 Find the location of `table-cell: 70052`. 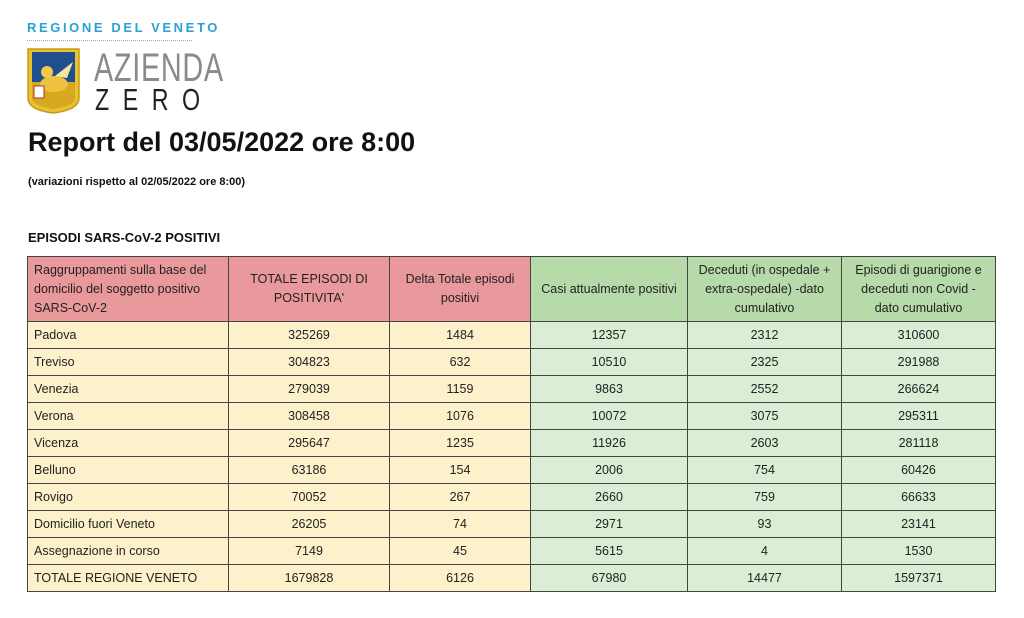

table-cell: 70052 is located at coordinates (309, 497).